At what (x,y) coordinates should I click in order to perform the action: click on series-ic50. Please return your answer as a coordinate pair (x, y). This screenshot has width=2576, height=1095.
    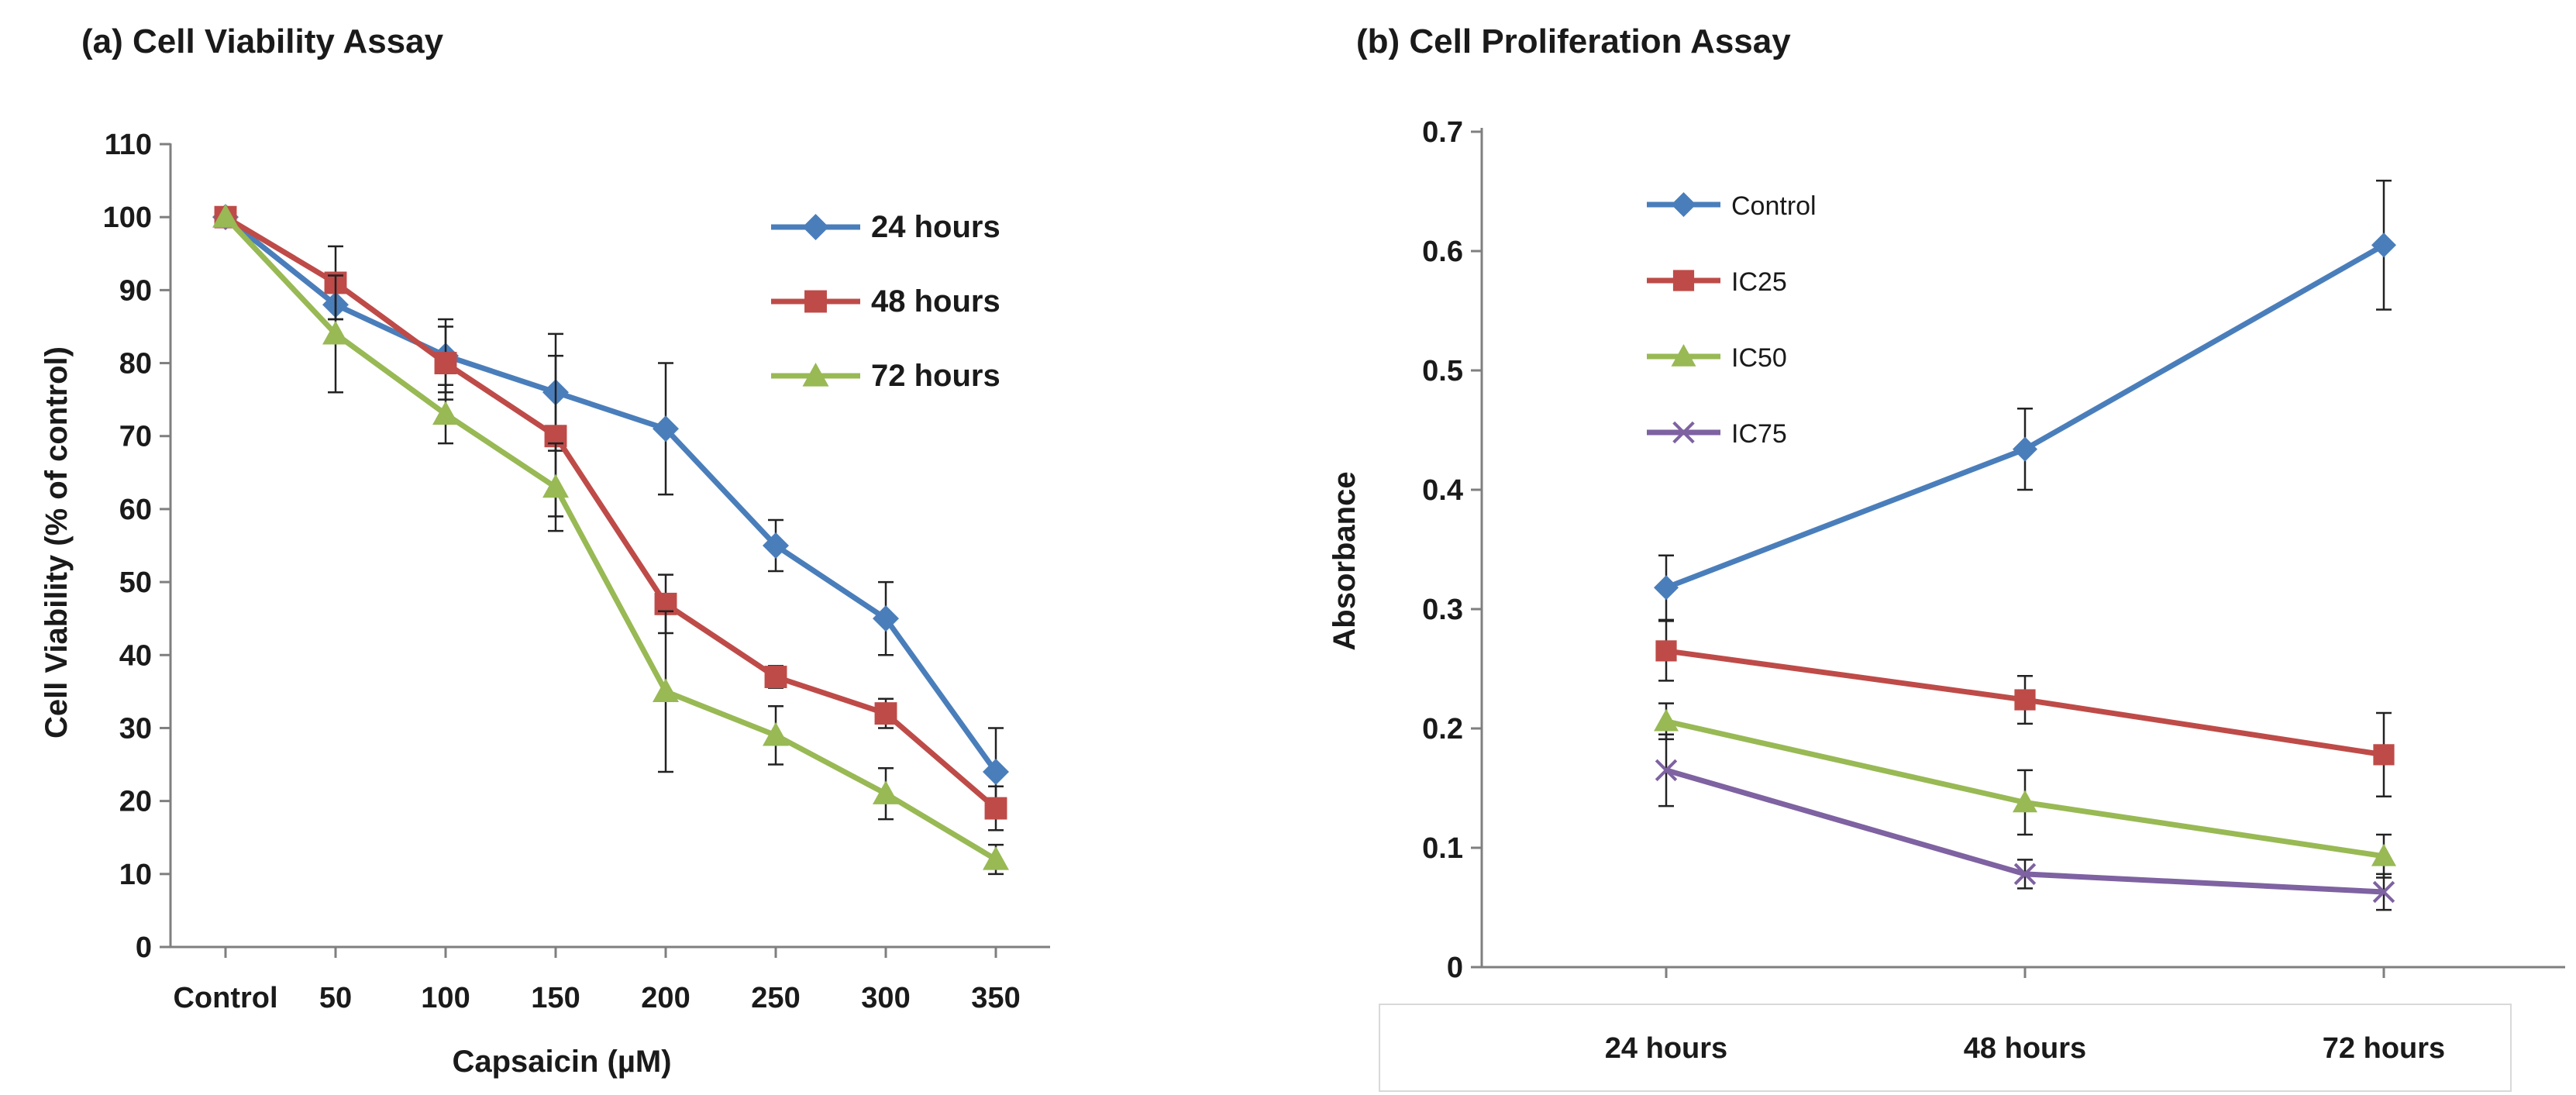
    Looking at the image, I should click on (2025, 790).